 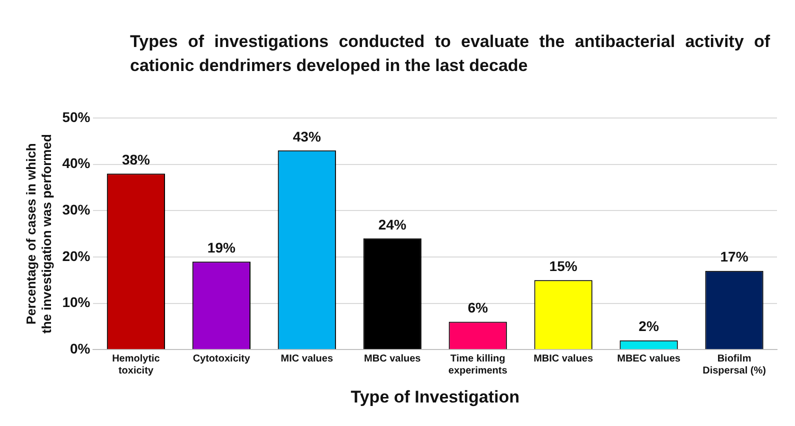 What do you see at coordinates (478, 308) in the screenshot?
I see `data-label: 6%` at bounding box center [478, 308].